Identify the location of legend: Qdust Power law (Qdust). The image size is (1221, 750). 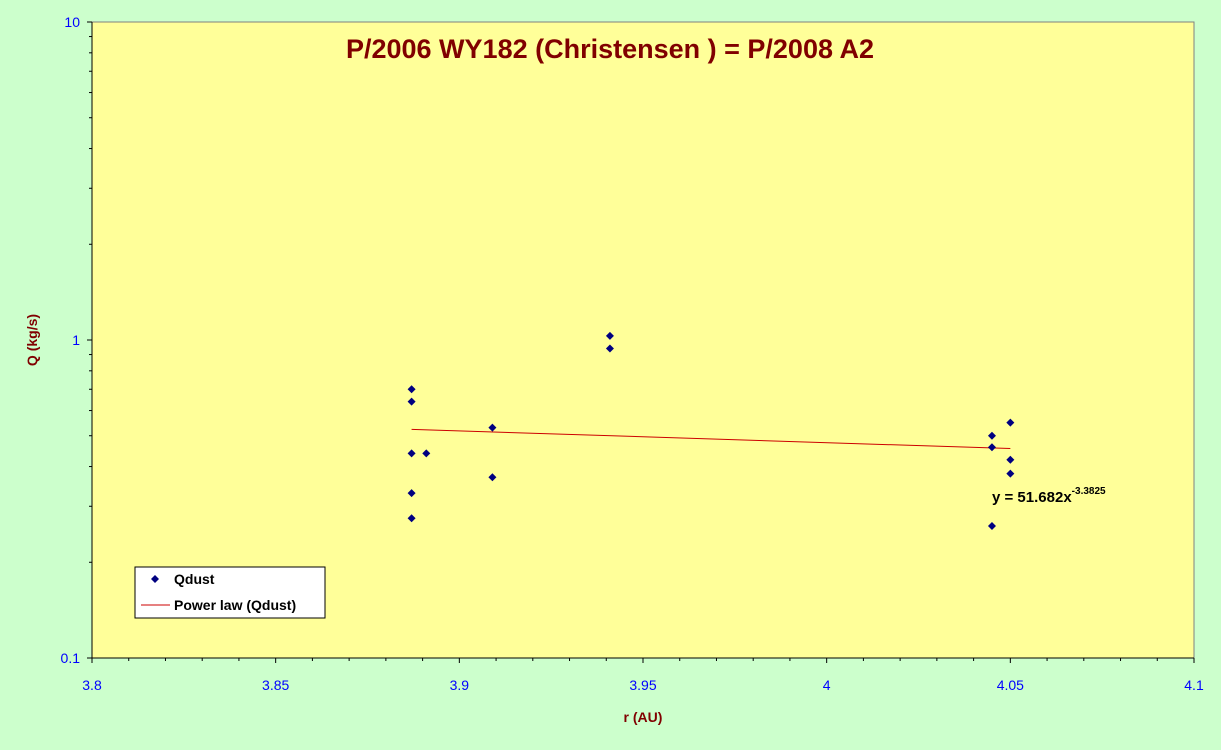
(230, 592).